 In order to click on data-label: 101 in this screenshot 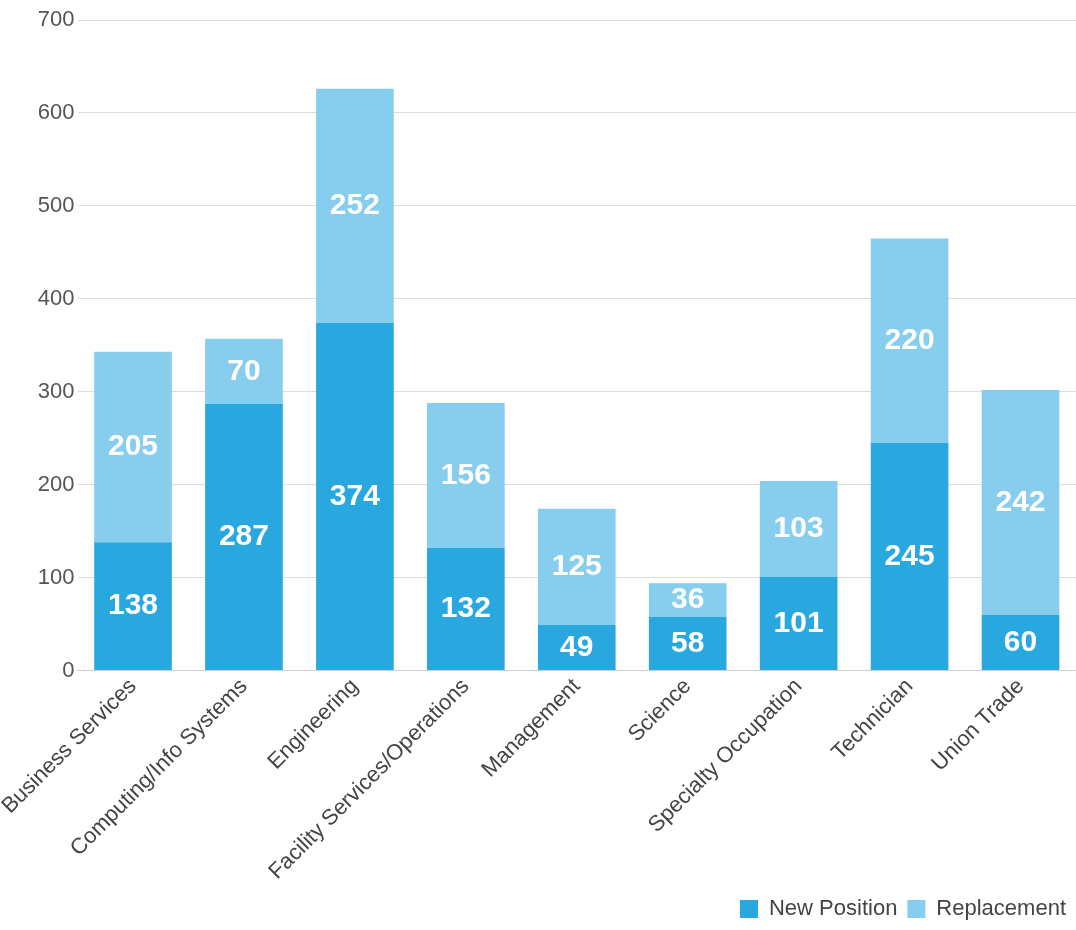, I will do `click(798, 621)`.